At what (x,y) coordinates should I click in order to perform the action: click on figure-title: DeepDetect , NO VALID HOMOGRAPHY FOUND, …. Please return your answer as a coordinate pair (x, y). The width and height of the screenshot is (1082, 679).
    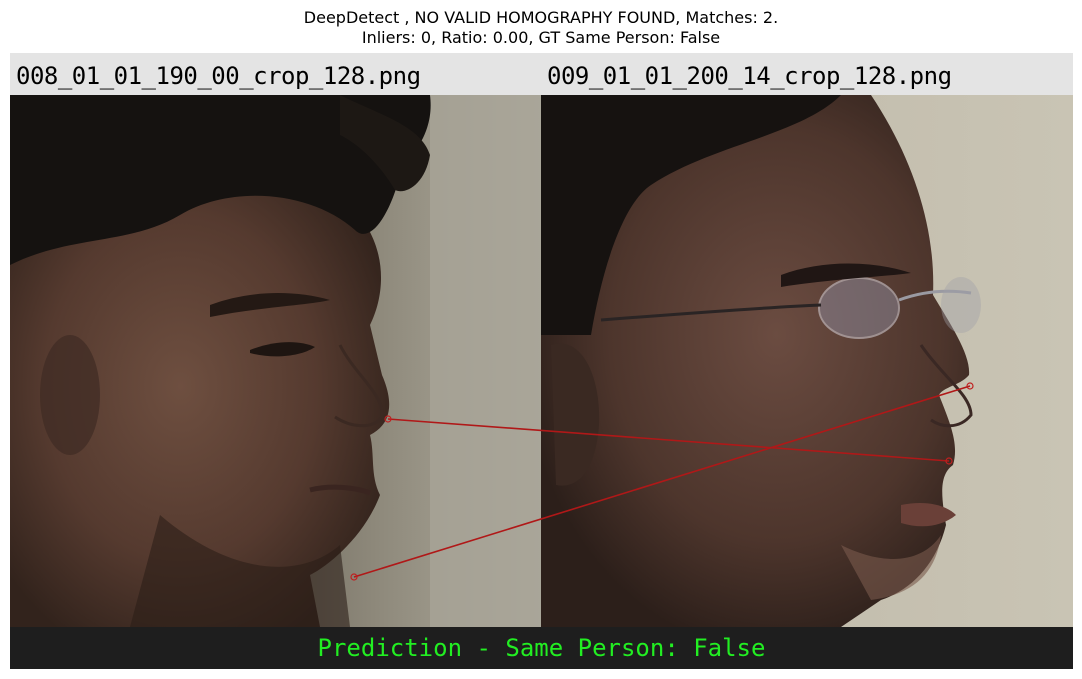
    Looking at the image, I should click on (541, 28).